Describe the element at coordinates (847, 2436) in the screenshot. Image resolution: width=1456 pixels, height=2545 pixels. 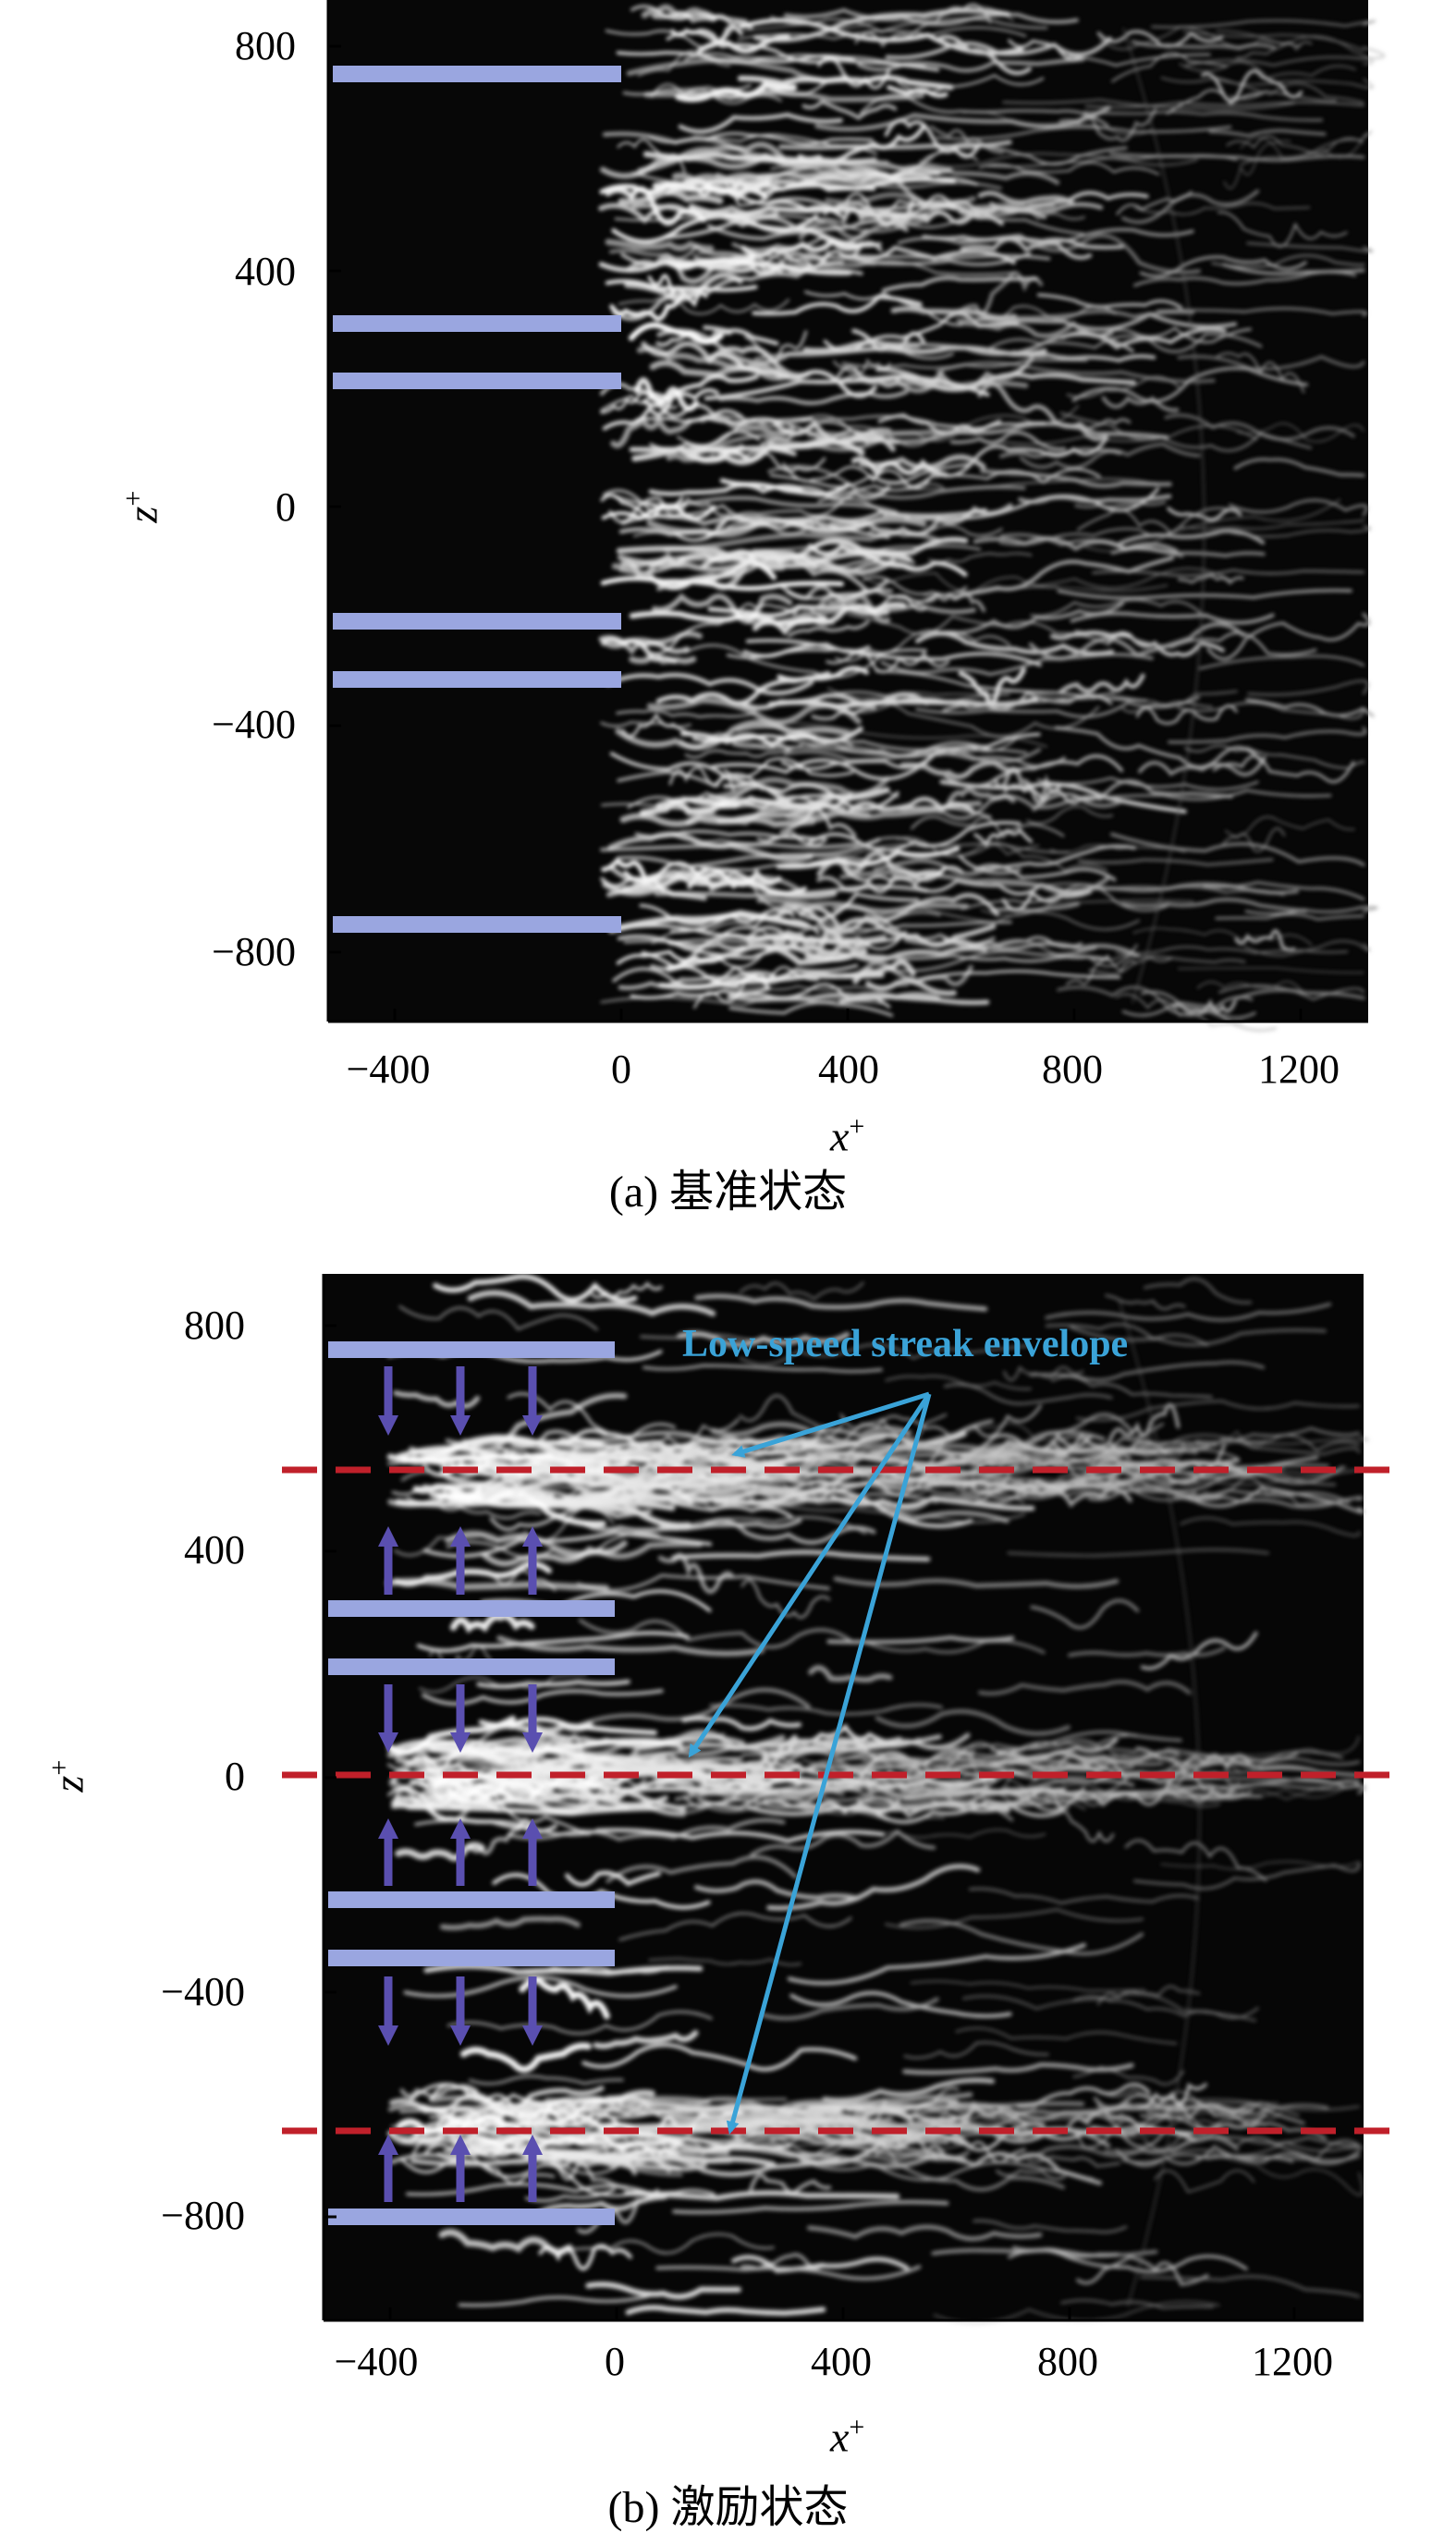
I see `panel-b-xlabel: x+` at that location.